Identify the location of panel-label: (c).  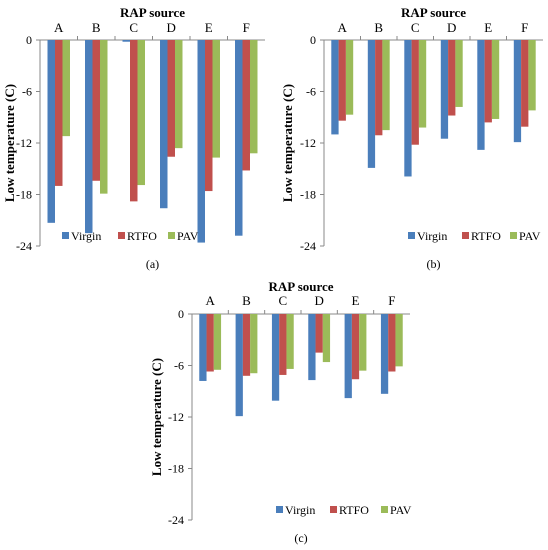
(300, 538).